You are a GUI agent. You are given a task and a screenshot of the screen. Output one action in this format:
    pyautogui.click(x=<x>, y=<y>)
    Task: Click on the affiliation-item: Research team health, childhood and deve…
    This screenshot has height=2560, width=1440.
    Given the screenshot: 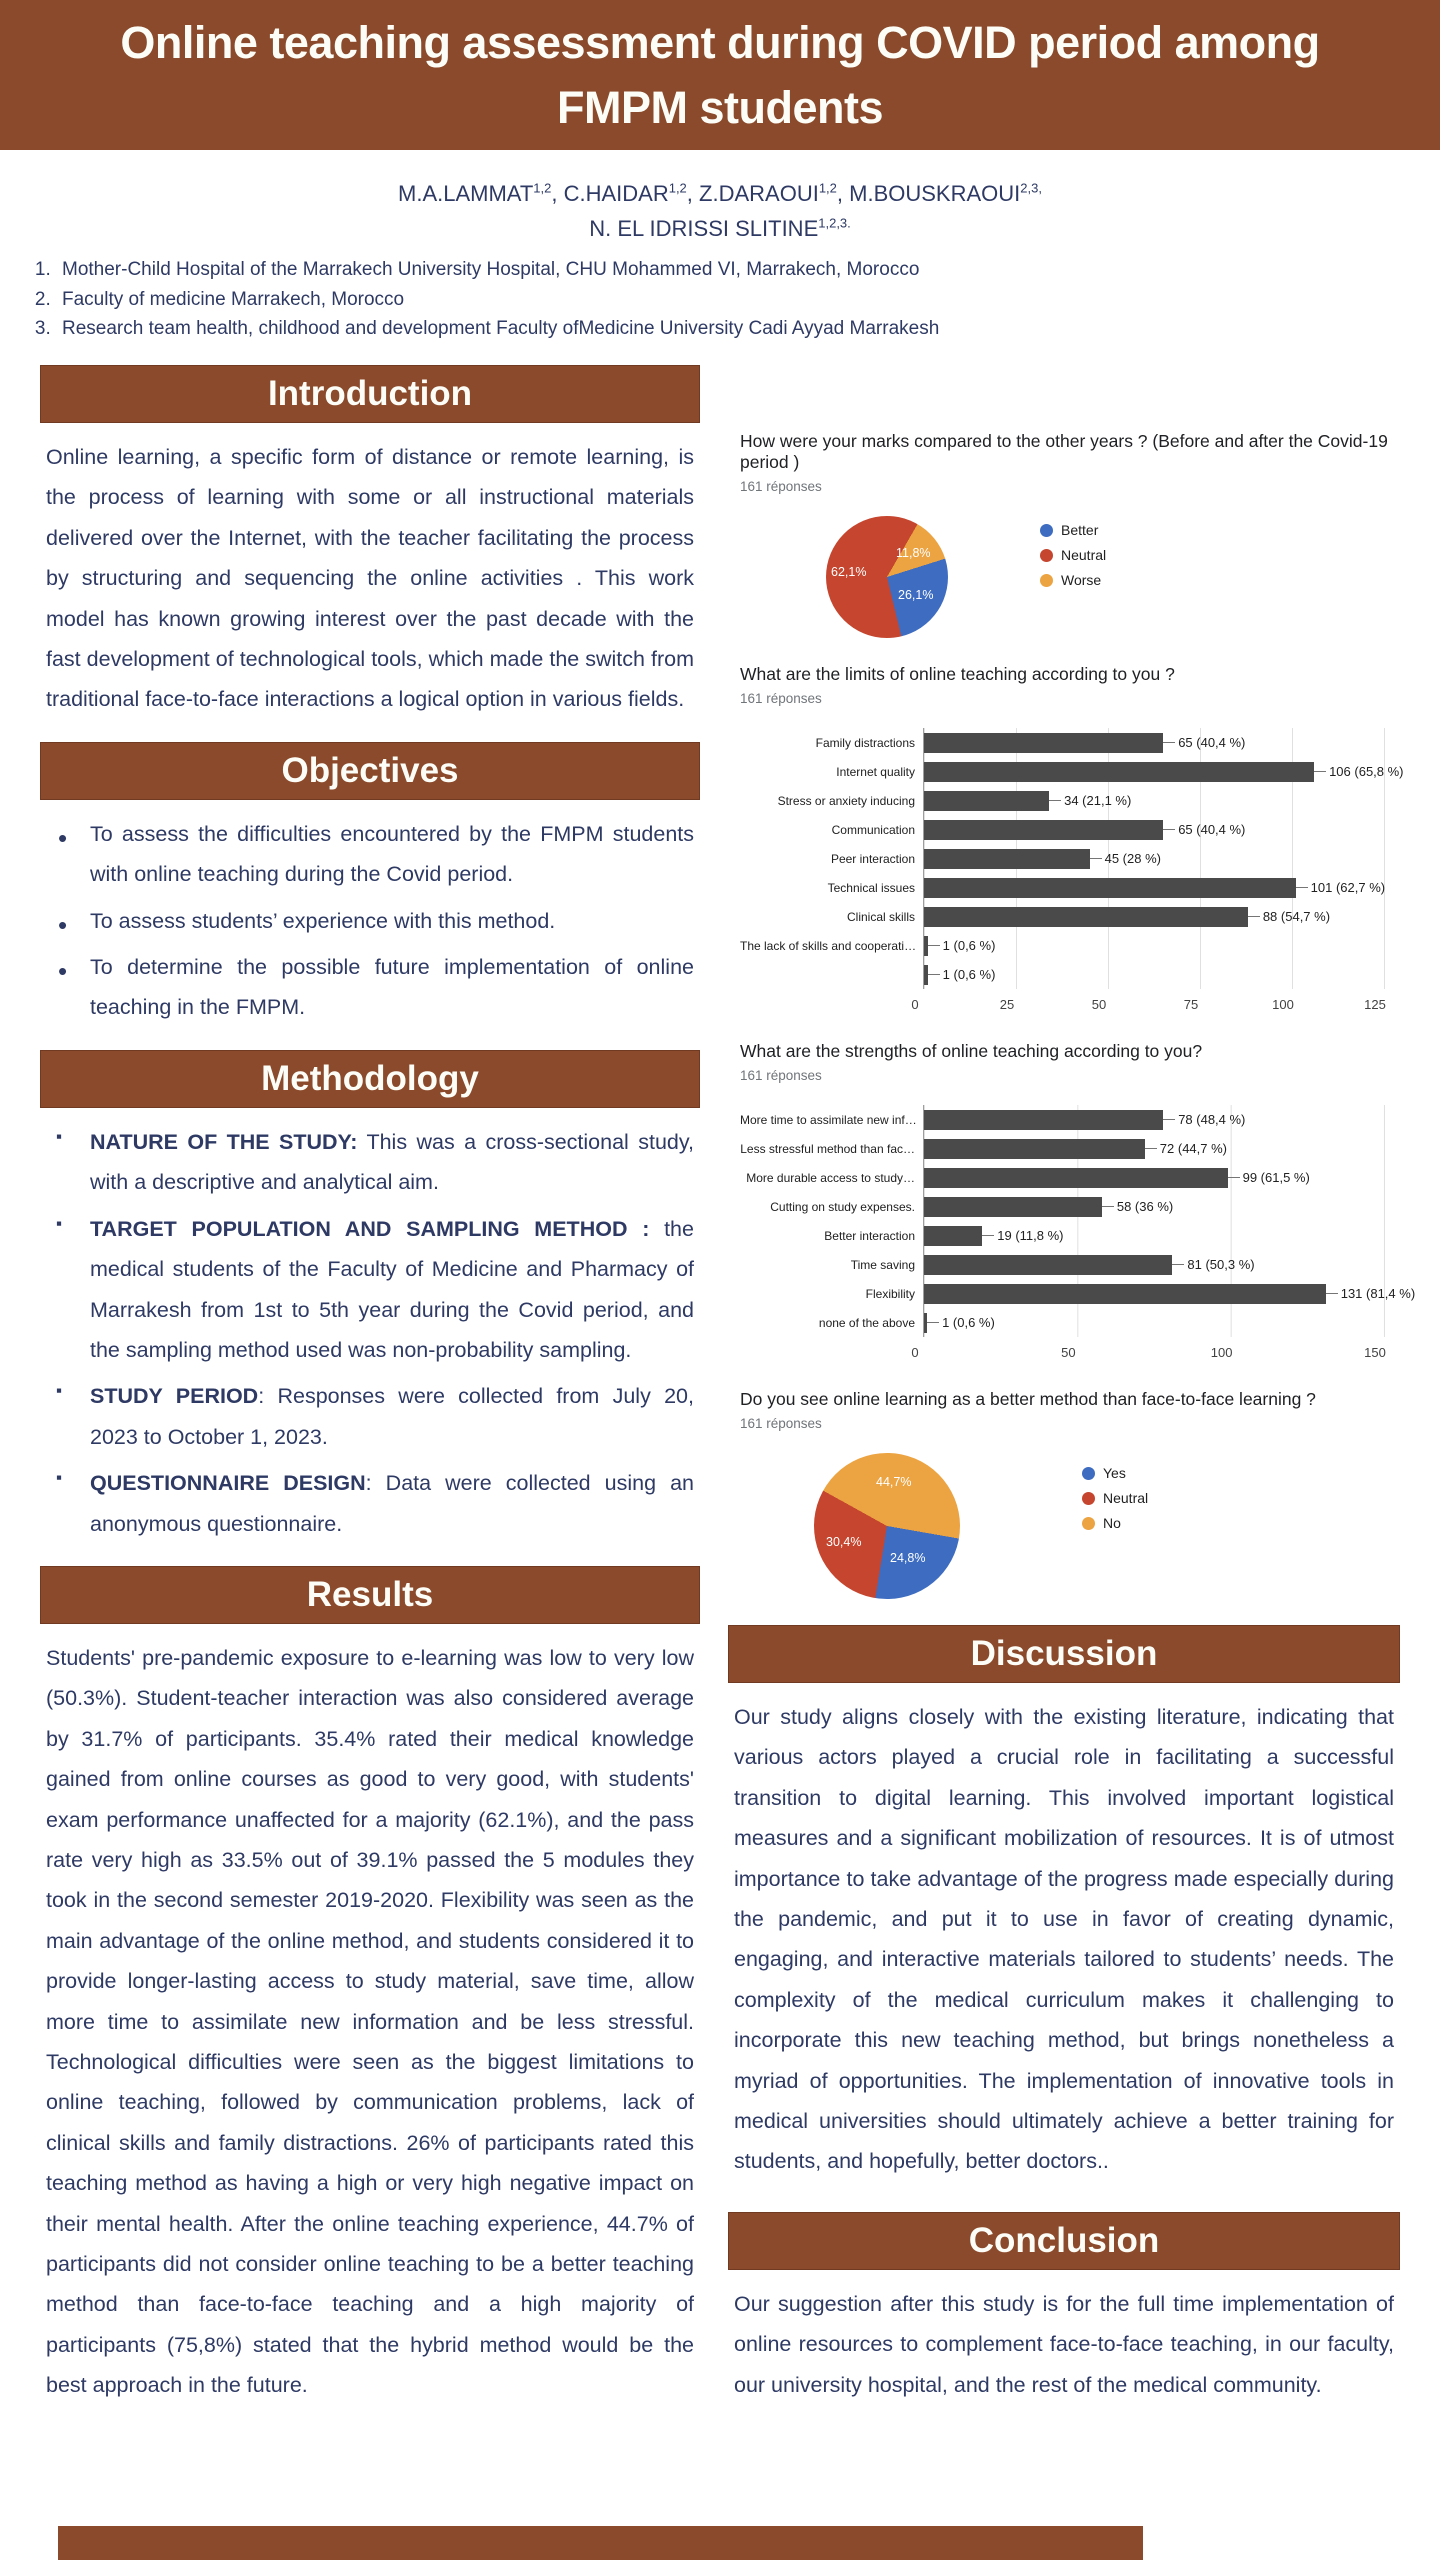 What is the action you would take?
    pyautogui.click(x=748, y=329)
    